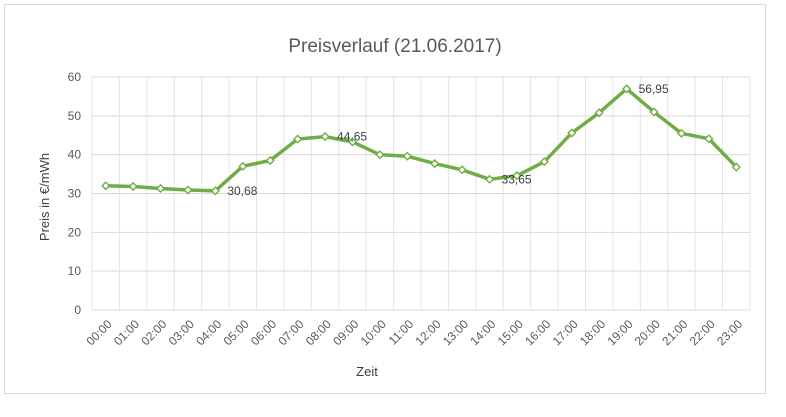 The image size is (786, 417). I want to click on data-label: 33,65, so click(517, 179).